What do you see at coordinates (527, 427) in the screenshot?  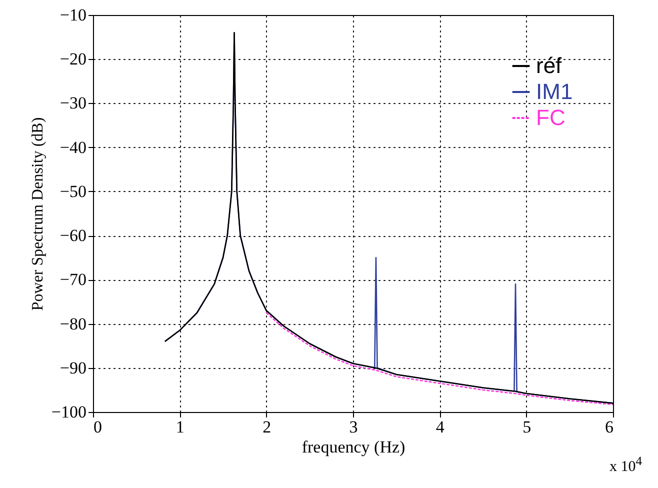 I see `x-tick-label: 5` at bounding box center [527, 427].